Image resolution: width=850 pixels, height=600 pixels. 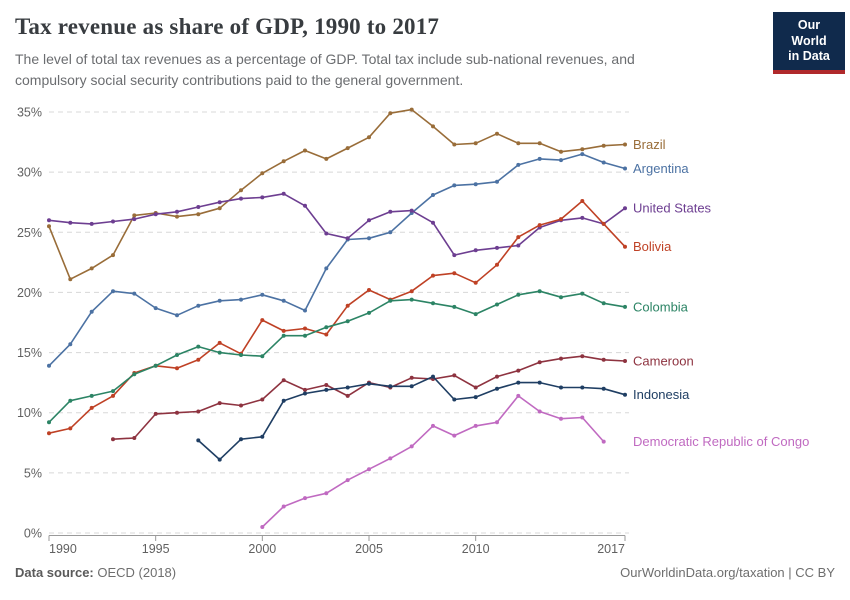 What do you see at coordinates (369, 397) in the screenshot?
I see `series-line-cameroon` at bounding box center [369, 397].